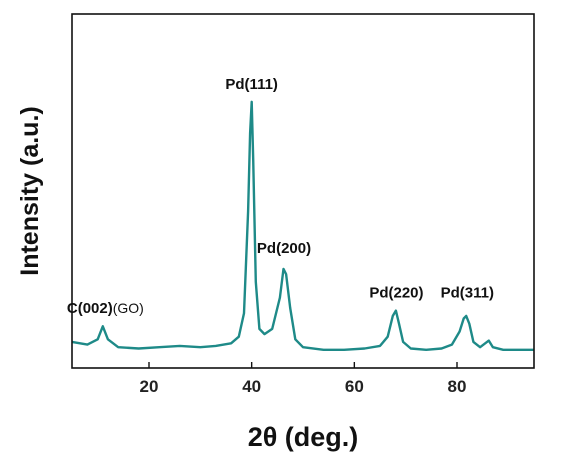 The height and width of the screenshot is (462, 562). What do you see at coordinates (128, 308) in the screenshot?
I see `peak-label-suffix: (GO)` at bounding box center [128, 308].